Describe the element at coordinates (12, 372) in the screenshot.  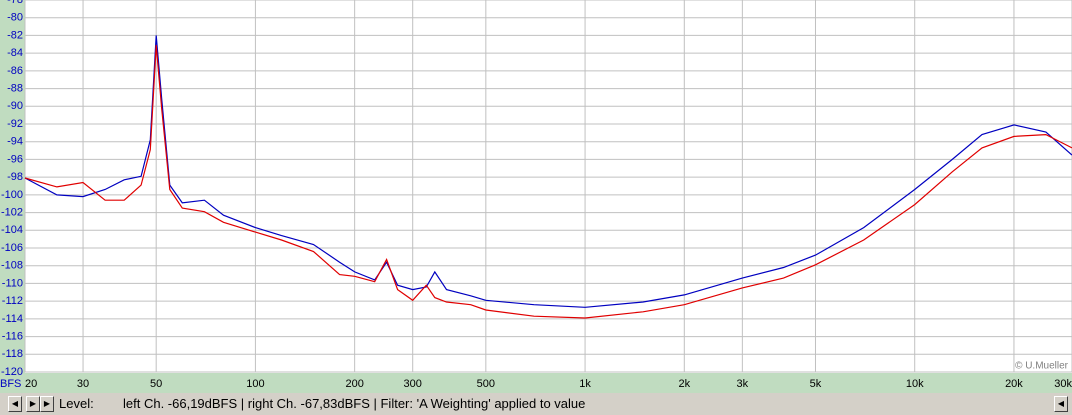
I see `y-tick-label: -120` at that location.